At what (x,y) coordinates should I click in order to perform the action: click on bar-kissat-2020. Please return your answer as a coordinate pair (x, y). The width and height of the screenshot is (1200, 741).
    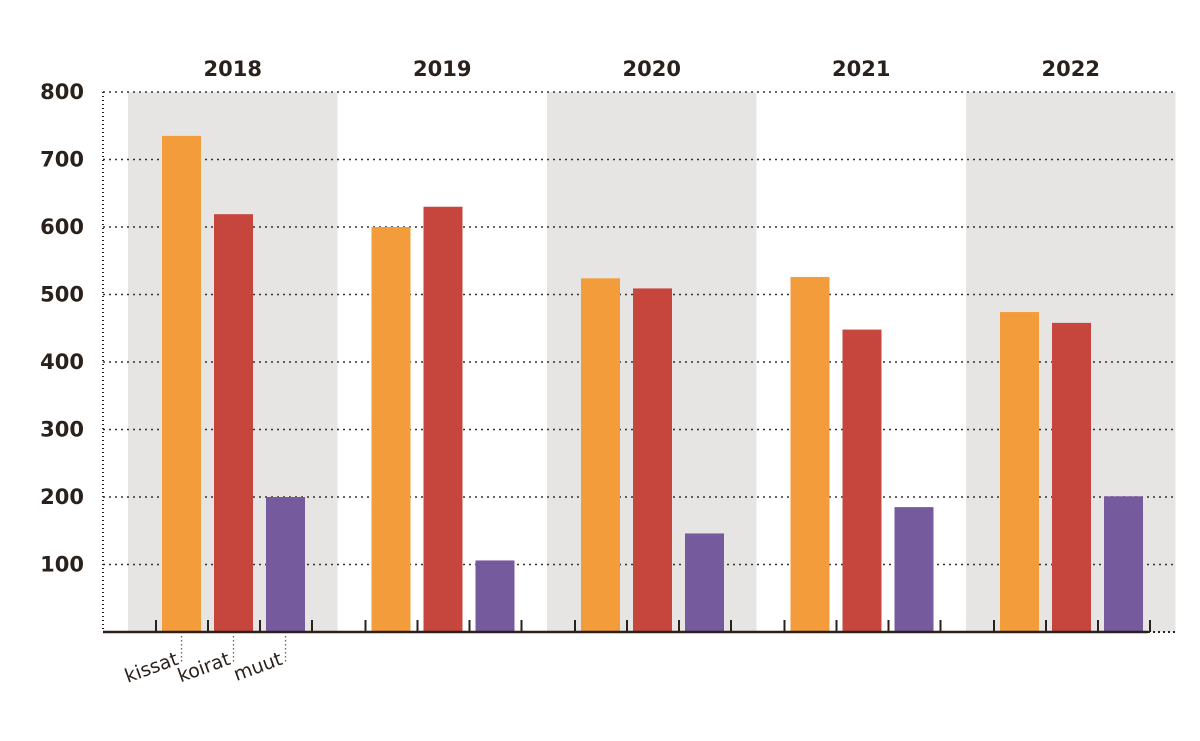
    Looking at the image, I should click on (600, 455).